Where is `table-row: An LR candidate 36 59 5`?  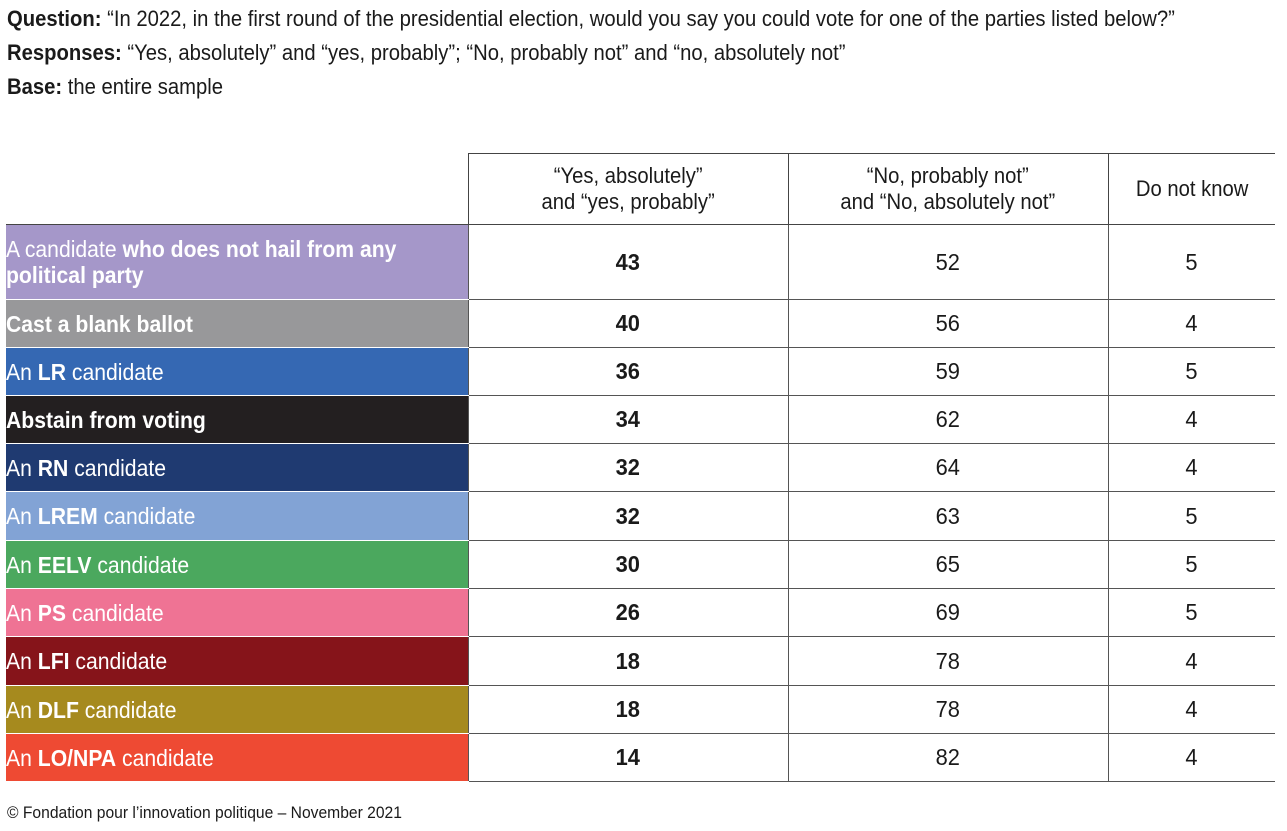
table-row: An LR candidate 36 59 5 is located at coordinates (640, 371).